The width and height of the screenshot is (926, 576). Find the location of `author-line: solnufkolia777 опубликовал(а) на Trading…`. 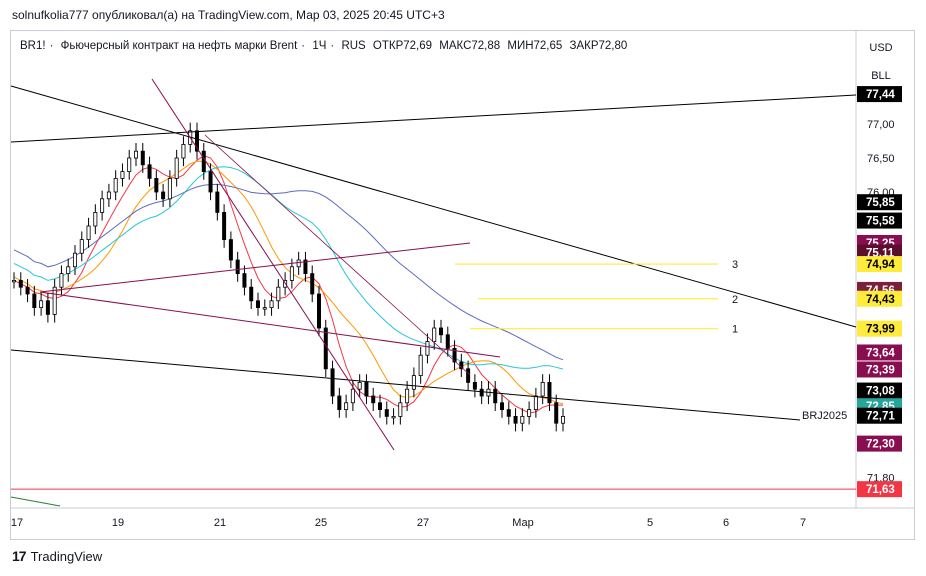

author-line: solnufkolia777 опубликовал(а) на Trading… is located at coordinates (228, 15).